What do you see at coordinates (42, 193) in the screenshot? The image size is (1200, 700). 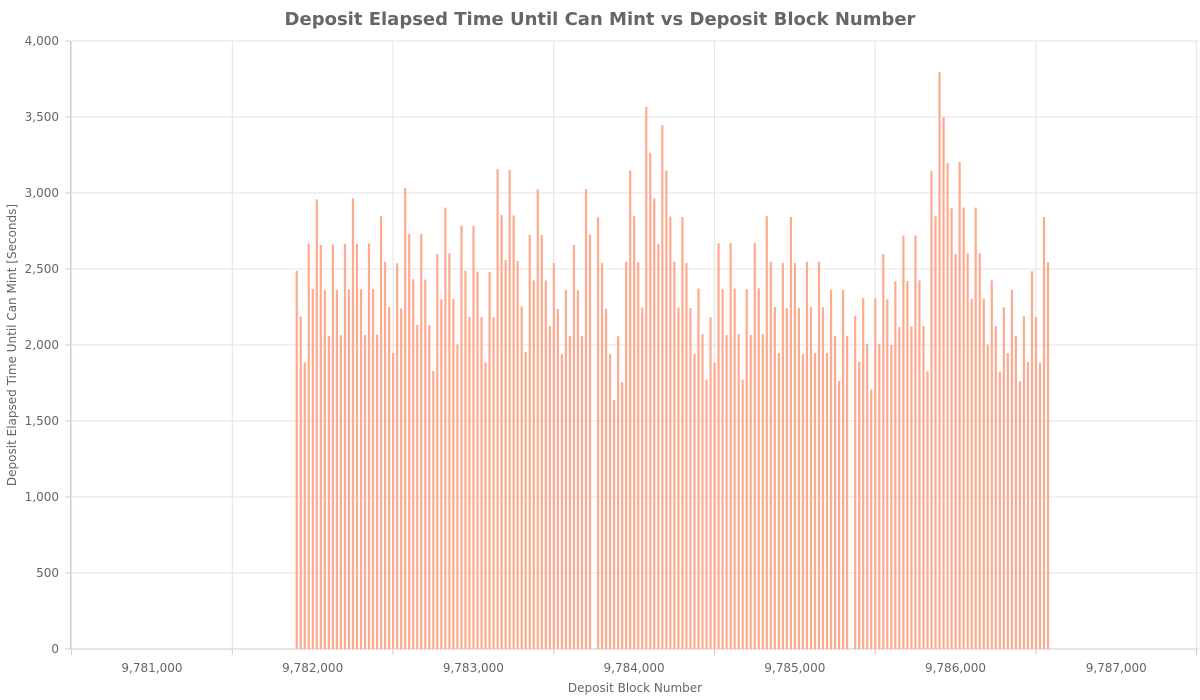 I see `y-tick-label: 3,000` at bounding box center [42, 193].